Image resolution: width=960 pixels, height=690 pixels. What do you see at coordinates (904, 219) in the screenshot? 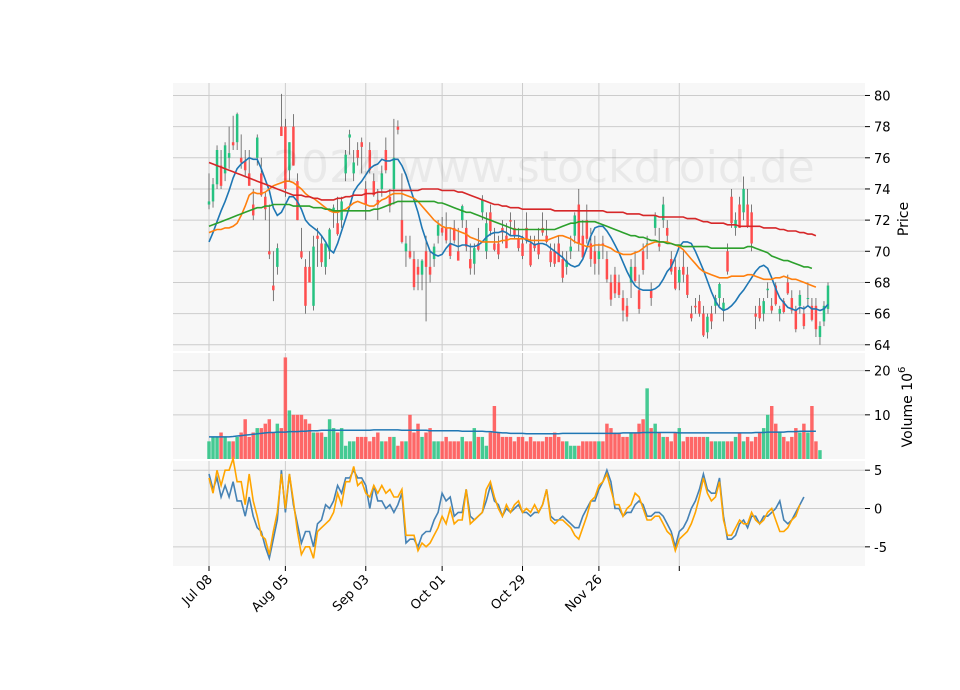
I see `price-axis-label: Price` at bounding box center [904, 219].